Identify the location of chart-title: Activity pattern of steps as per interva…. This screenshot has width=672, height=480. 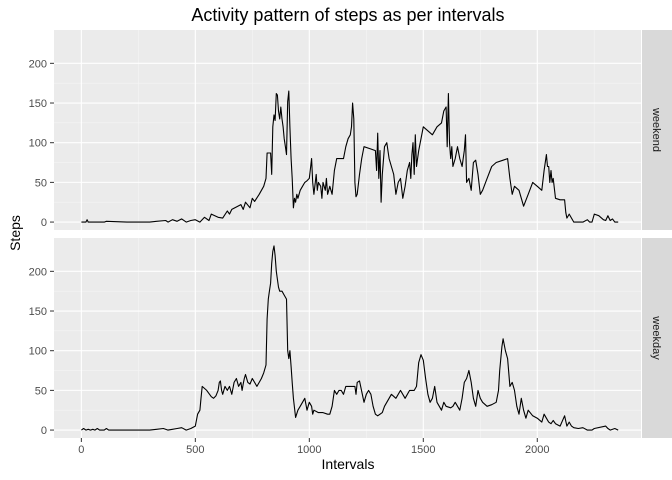
(347, 15).